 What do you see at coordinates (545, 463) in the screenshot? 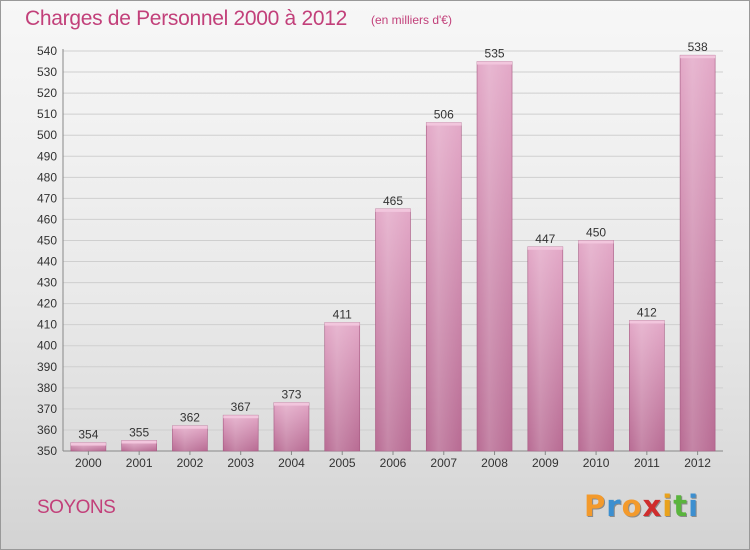
I see `x-tick-label: 2009` at bounding box center [545, 463].